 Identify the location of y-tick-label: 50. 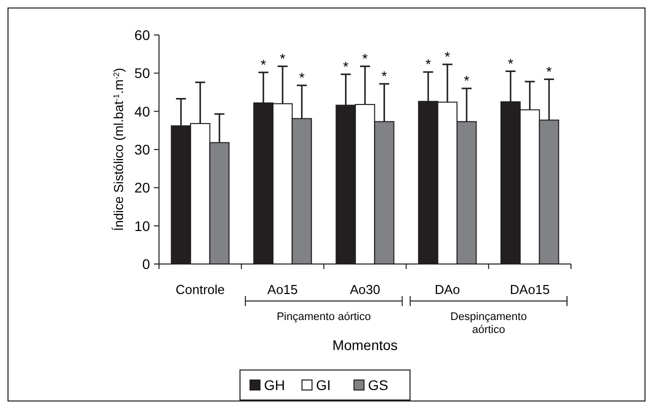
(142, 73).